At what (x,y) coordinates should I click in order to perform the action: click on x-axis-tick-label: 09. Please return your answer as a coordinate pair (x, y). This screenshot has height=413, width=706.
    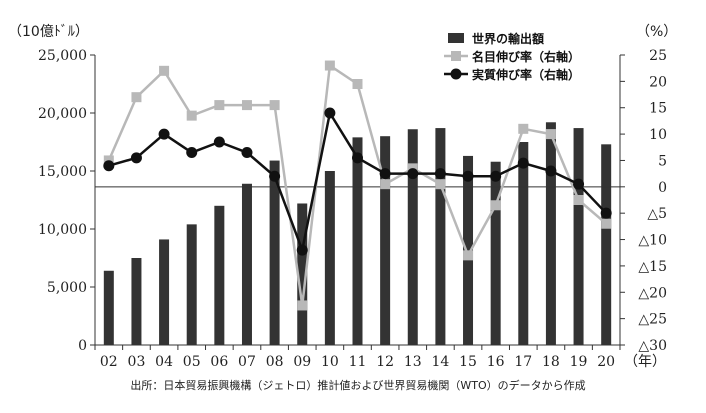
    Looking at the image, I should click on (302, 362).